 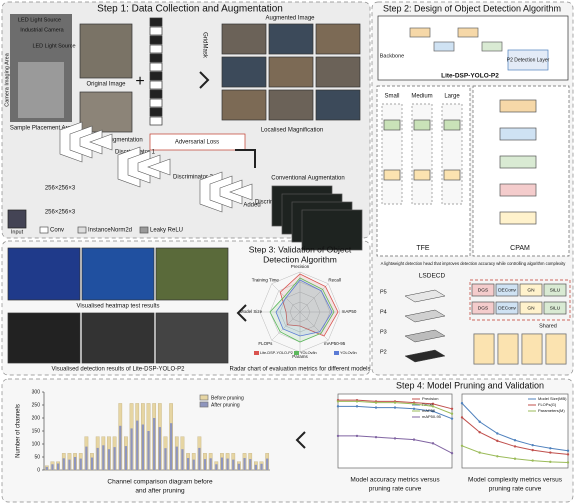 What do you see at coordinates (106, 85) in the screenshot?
I see `label: Original Image` at bounding box center [106, 85].